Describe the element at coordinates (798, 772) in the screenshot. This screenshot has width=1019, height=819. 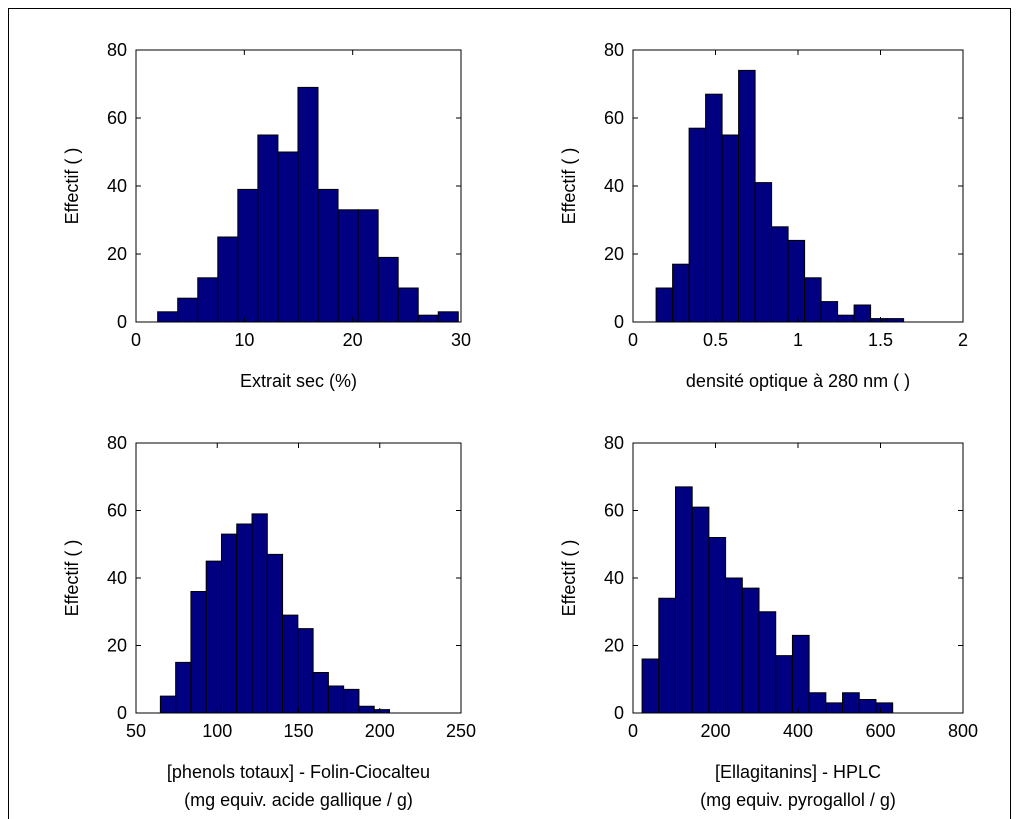
I see `x-axis-label: [Ellagitanins] - HPLC` at that location.